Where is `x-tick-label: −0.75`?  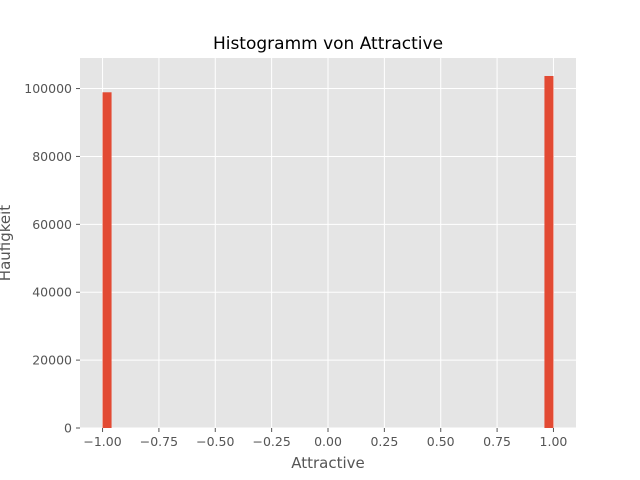
x-tick-label: −0.75 is located at coordinates (159, 441).